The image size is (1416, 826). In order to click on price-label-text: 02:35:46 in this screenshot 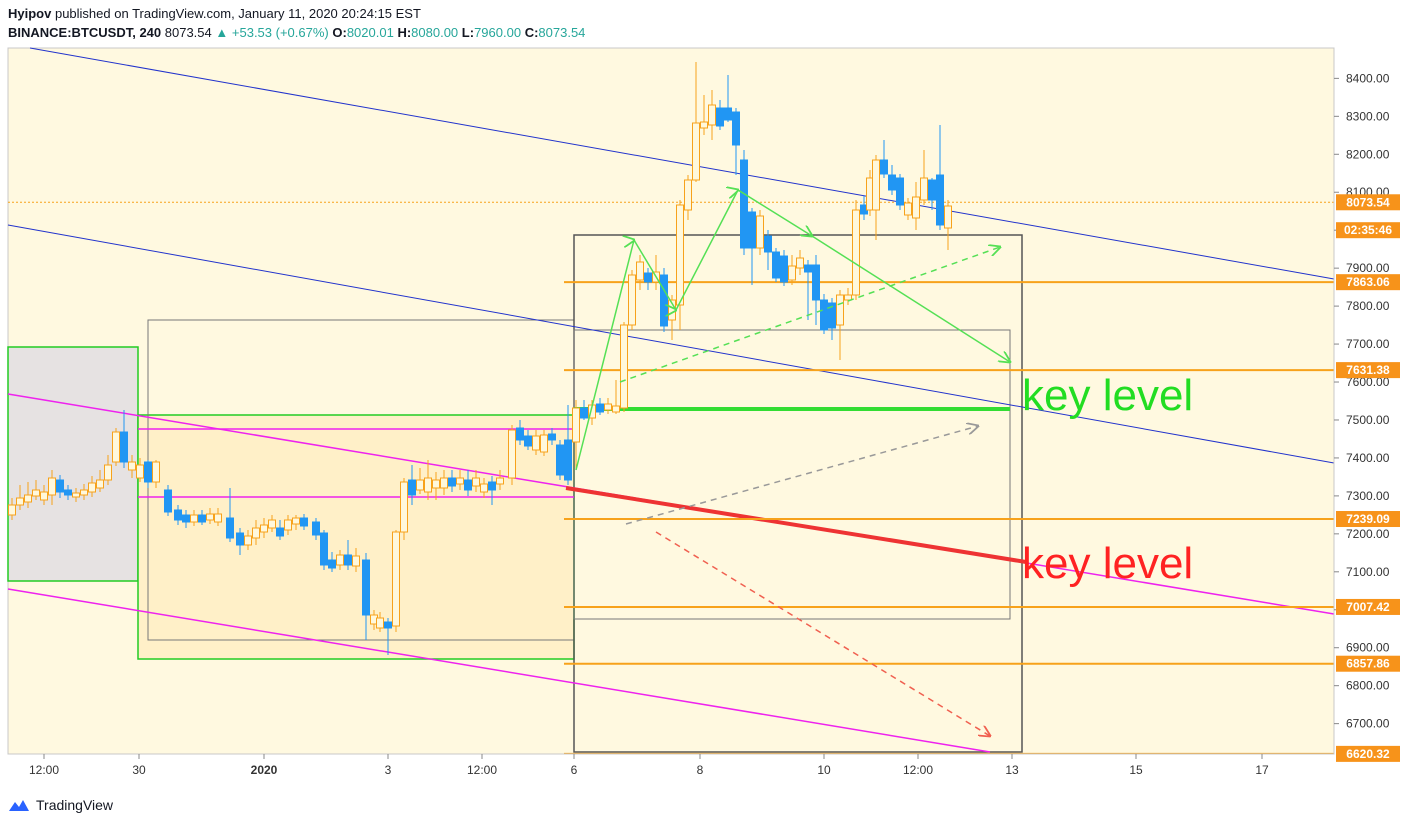, I will do `click(1368, 230)`.